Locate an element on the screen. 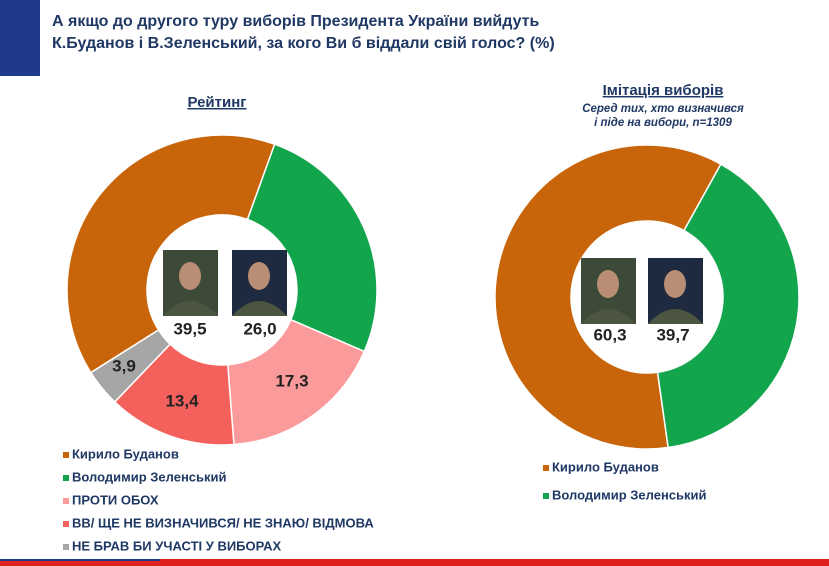 The width and height of the screenshot is (829, 566). bottom-bar-blue is located at coordinates (80, 560).